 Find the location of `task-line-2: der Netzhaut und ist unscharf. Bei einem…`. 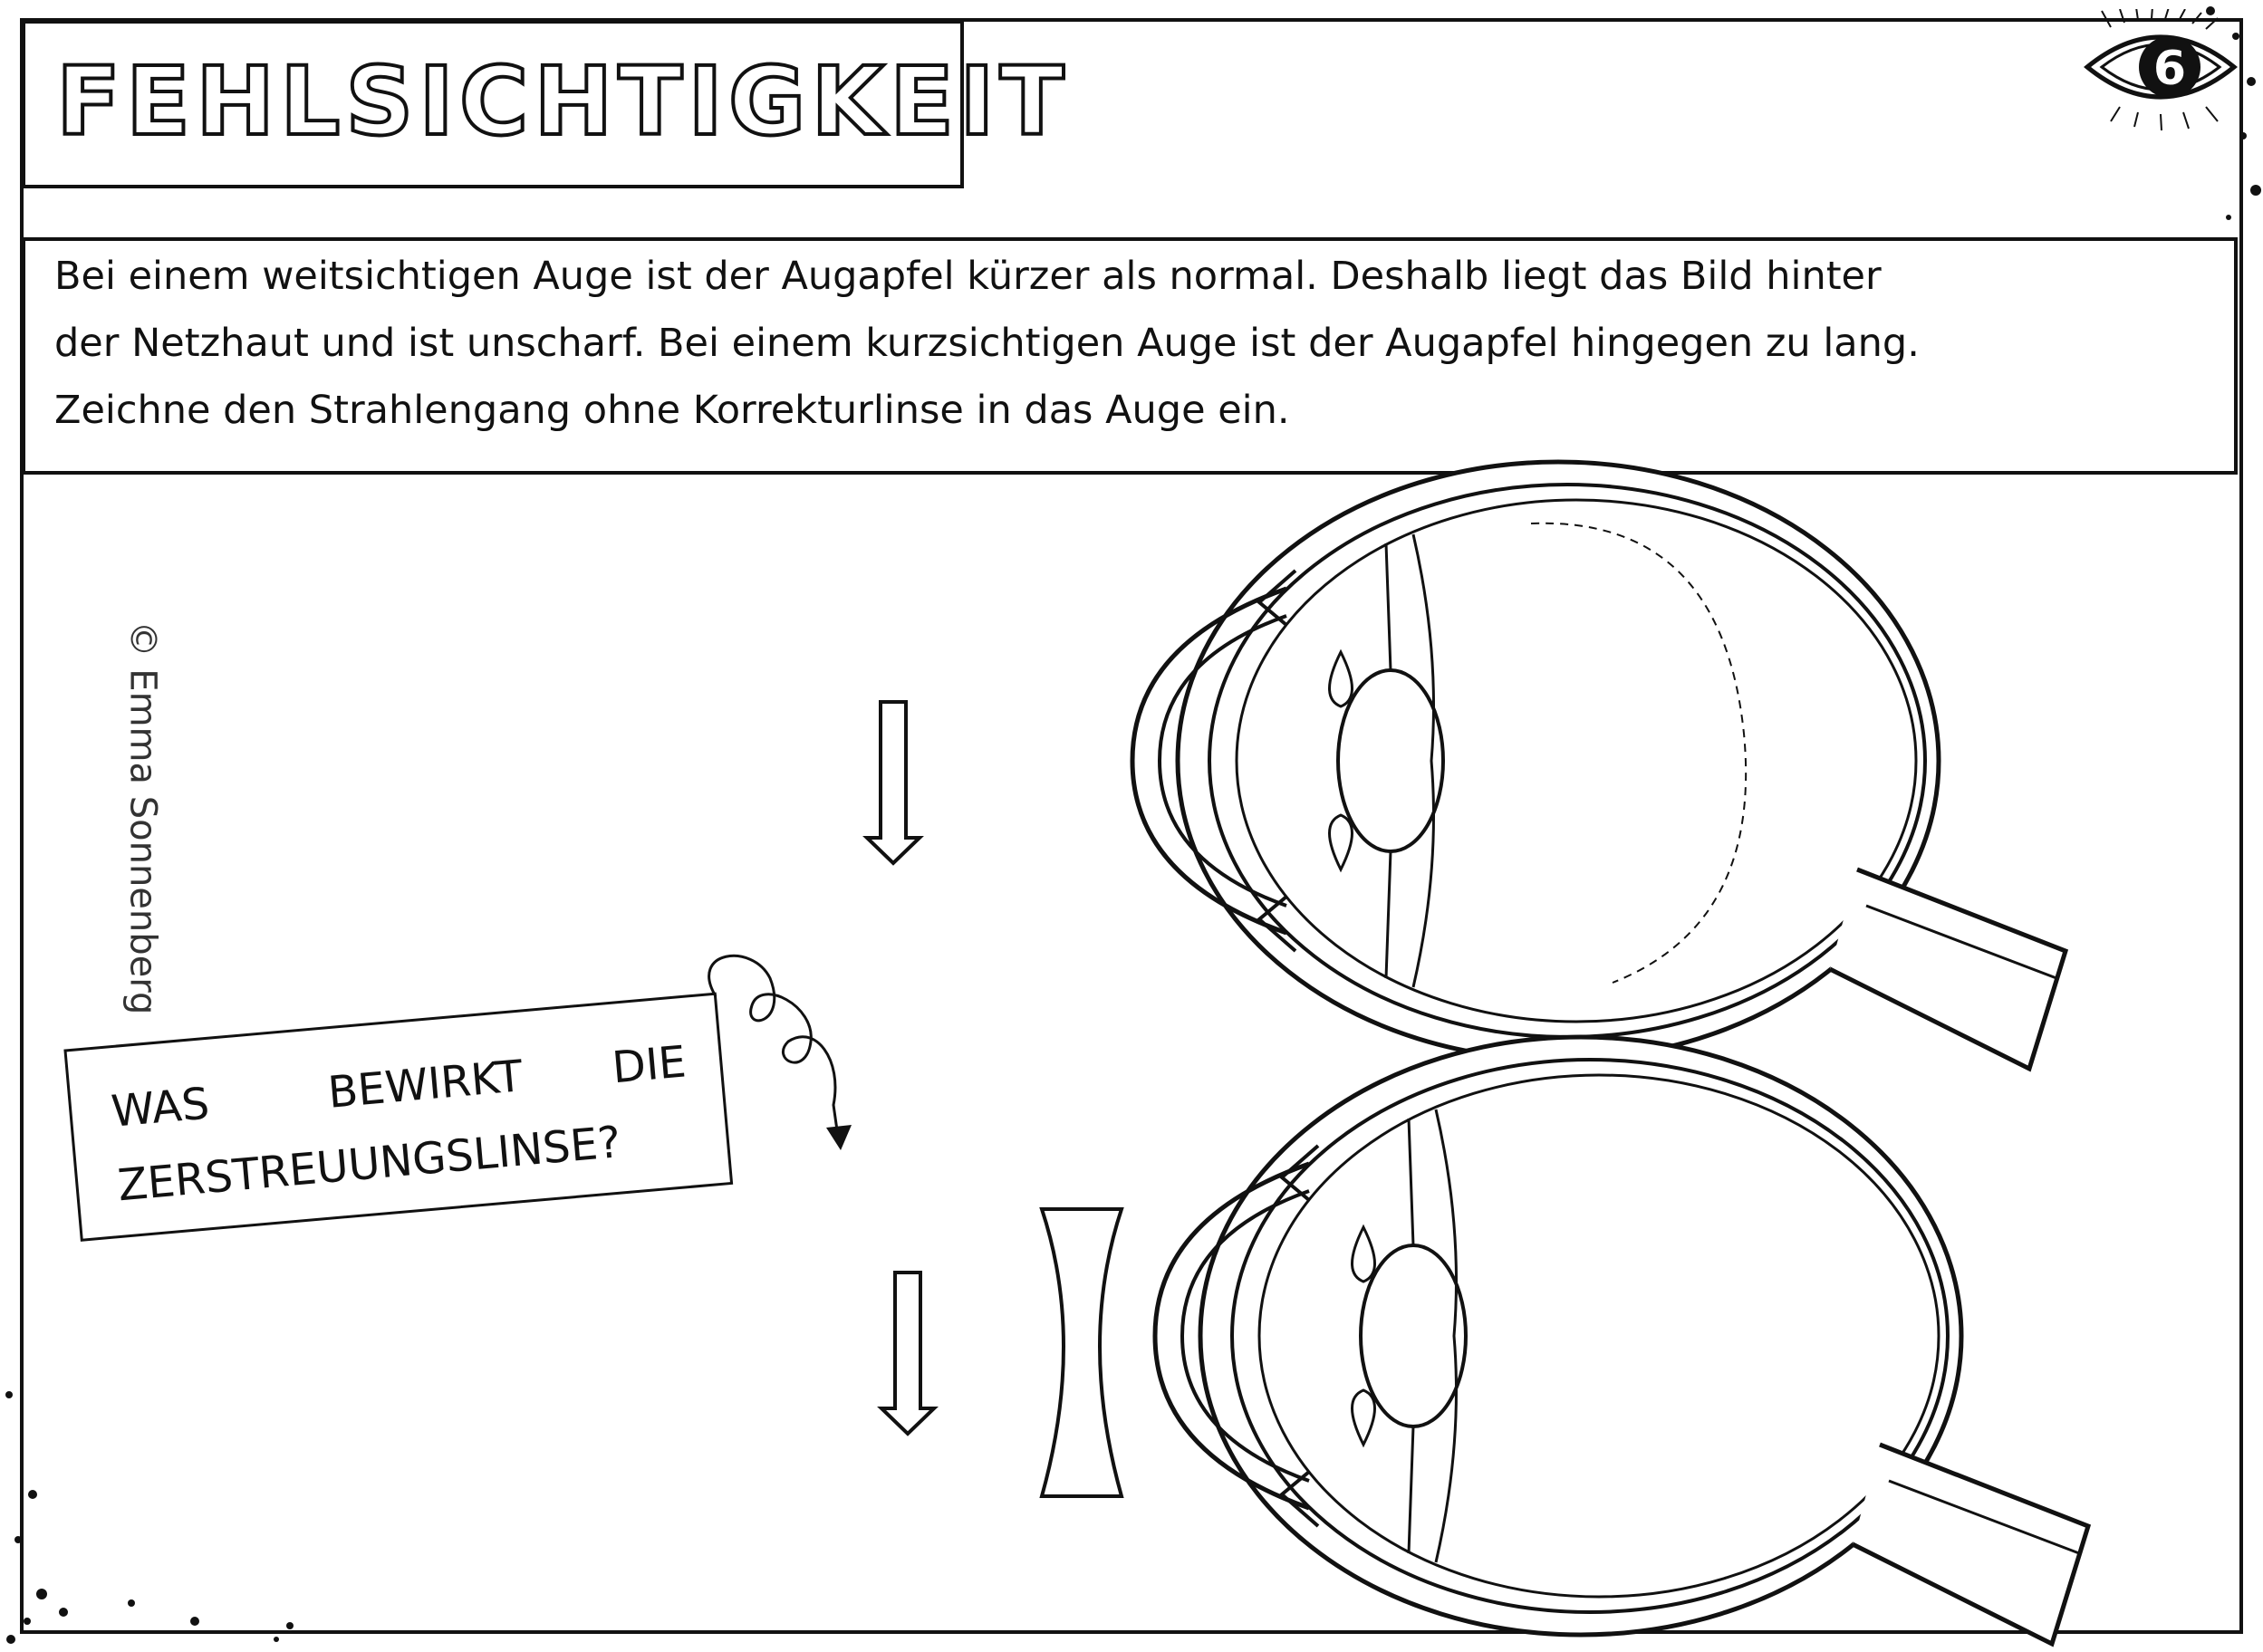

task-line-2: der Netzhaut und ist unscharf. Bei einem… is located at coordinates (987, 343).